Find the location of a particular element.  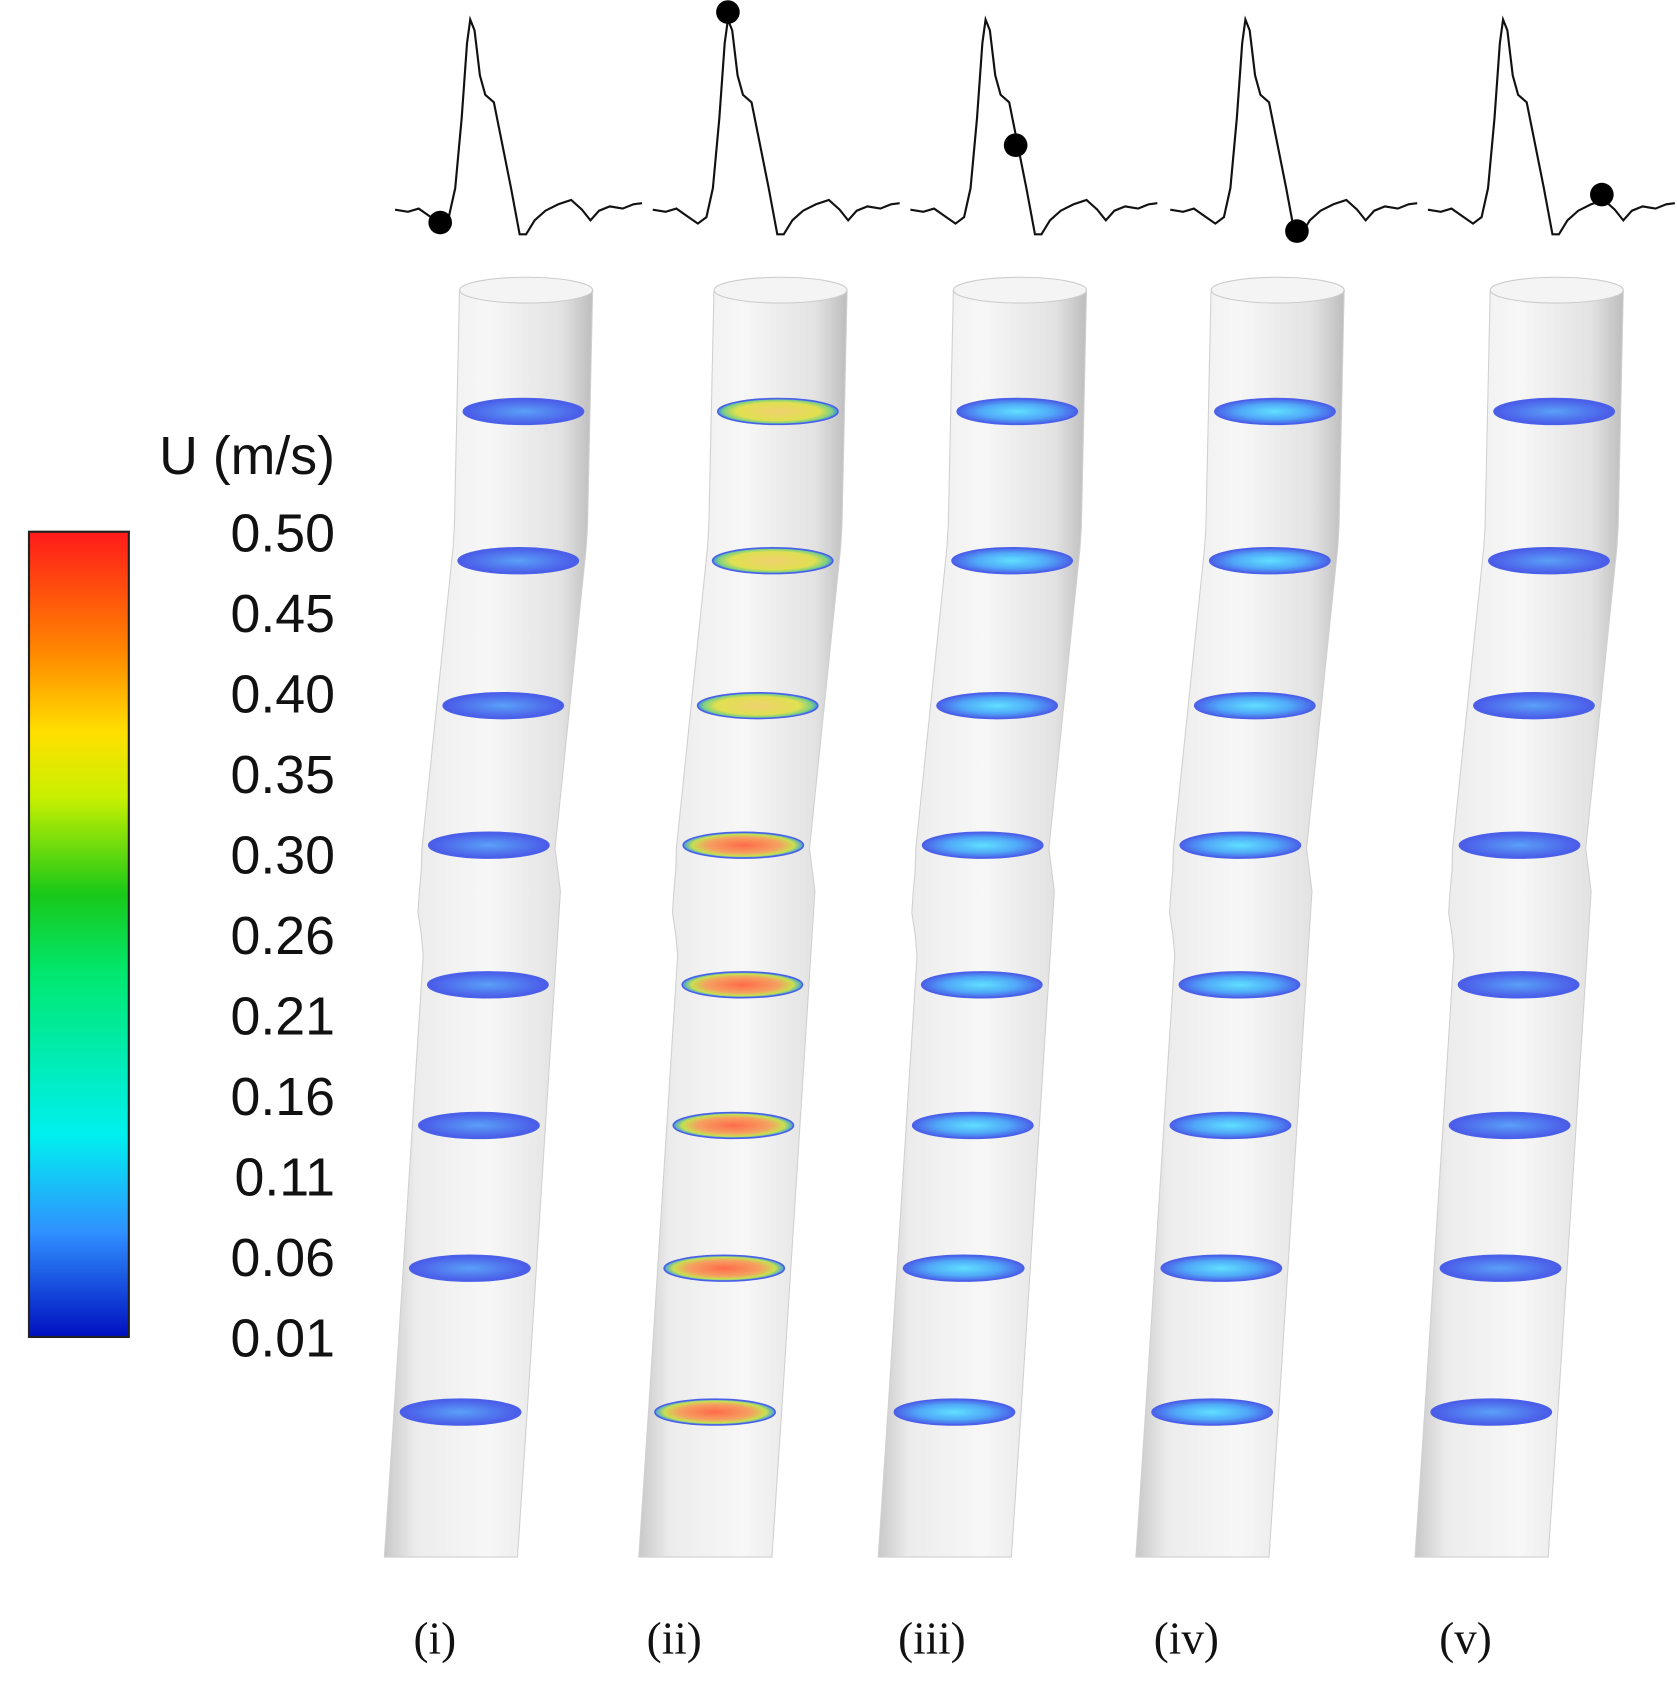

panel-label: (iv) is located at coordinates (1186, 1638).